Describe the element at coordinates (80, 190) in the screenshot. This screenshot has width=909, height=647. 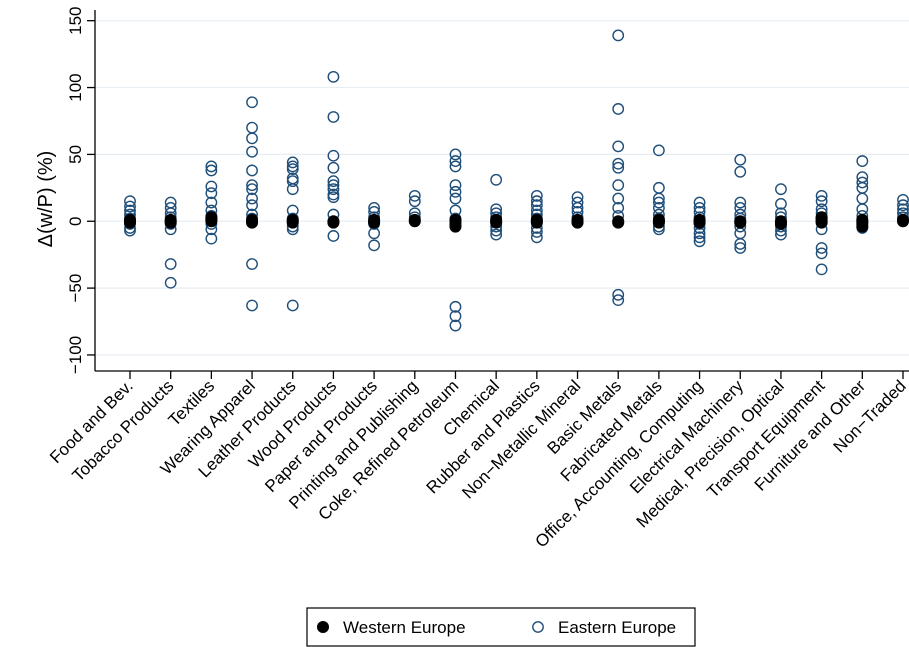
I see `y-axis-ticks: −100 −50 0 50 100 150` at that location.